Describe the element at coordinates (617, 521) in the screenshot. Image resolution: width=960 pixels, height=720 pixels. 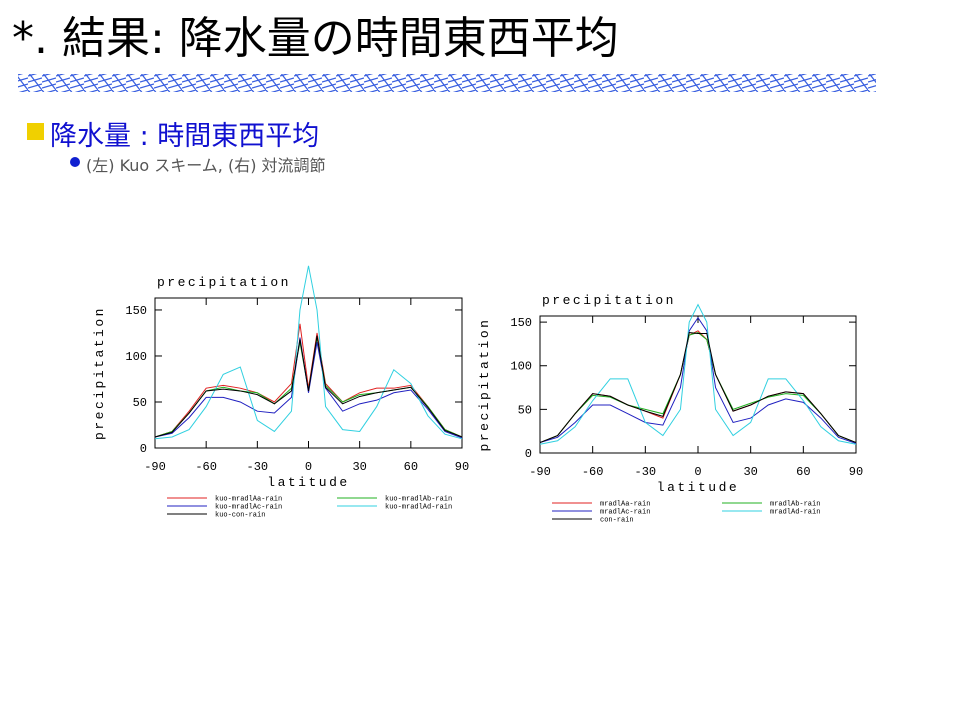
I see `legend-label: con-rain` at that location.